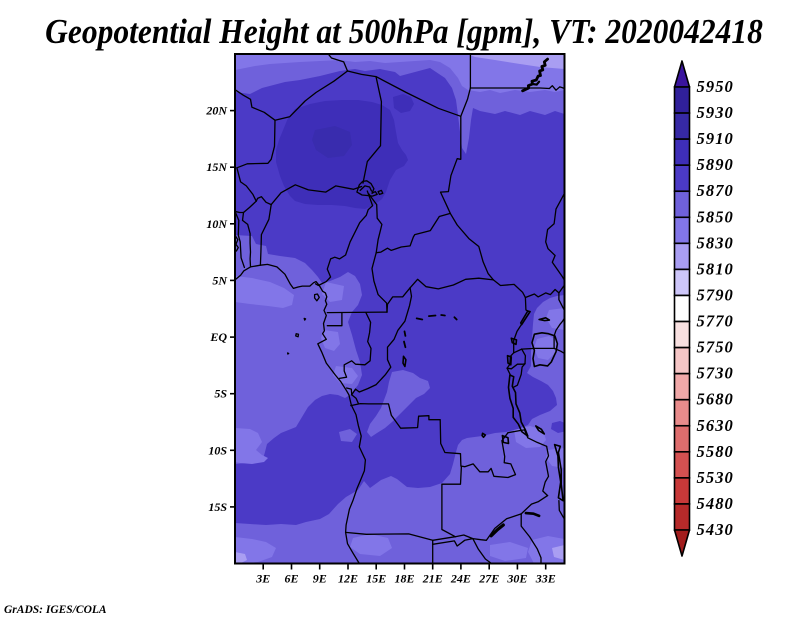  Describe the element at coordinates (715, 477) in the screenshot. I see `svg-text: 5530` at that location.